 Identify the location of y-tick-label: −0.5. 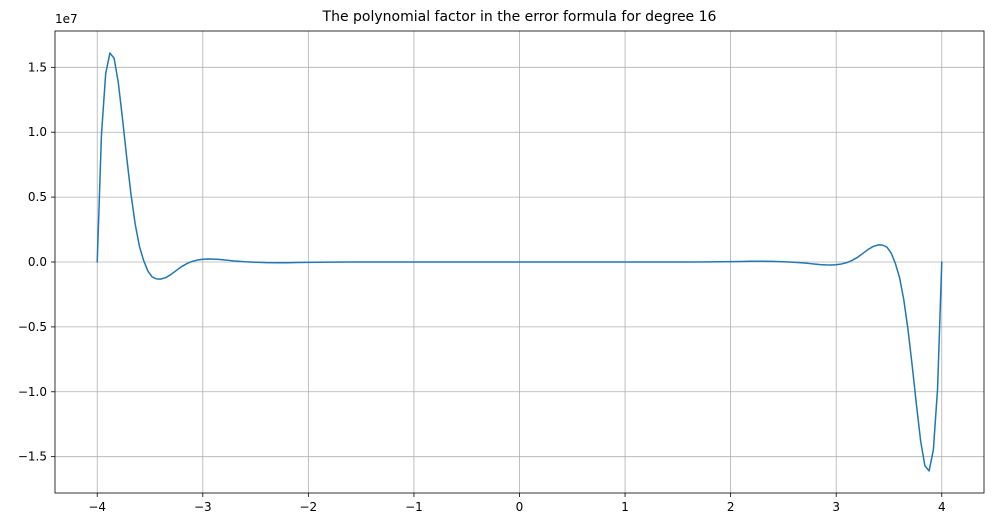
(32, 327).